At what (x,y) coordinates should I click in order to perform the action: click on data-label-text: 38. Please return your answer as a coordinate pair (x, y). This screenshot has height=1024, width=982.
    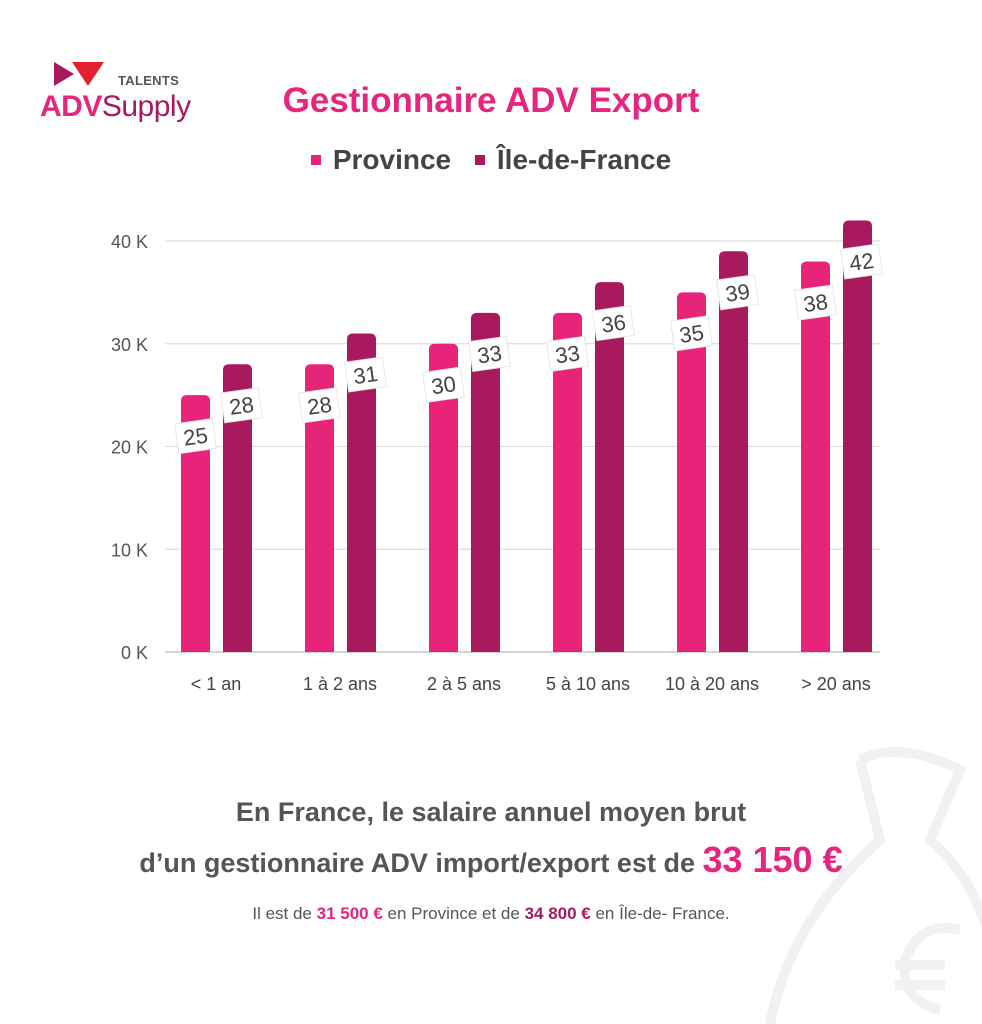
    Looking at the image, I should click on (816, 303).